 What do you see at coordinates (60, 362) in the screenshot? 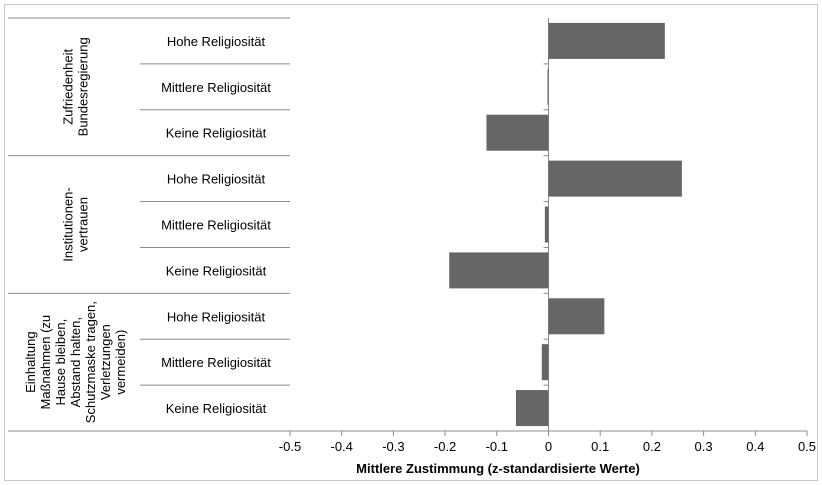
I see `group-label-line: Hause bleiben,` at bounding box center [60, 362].